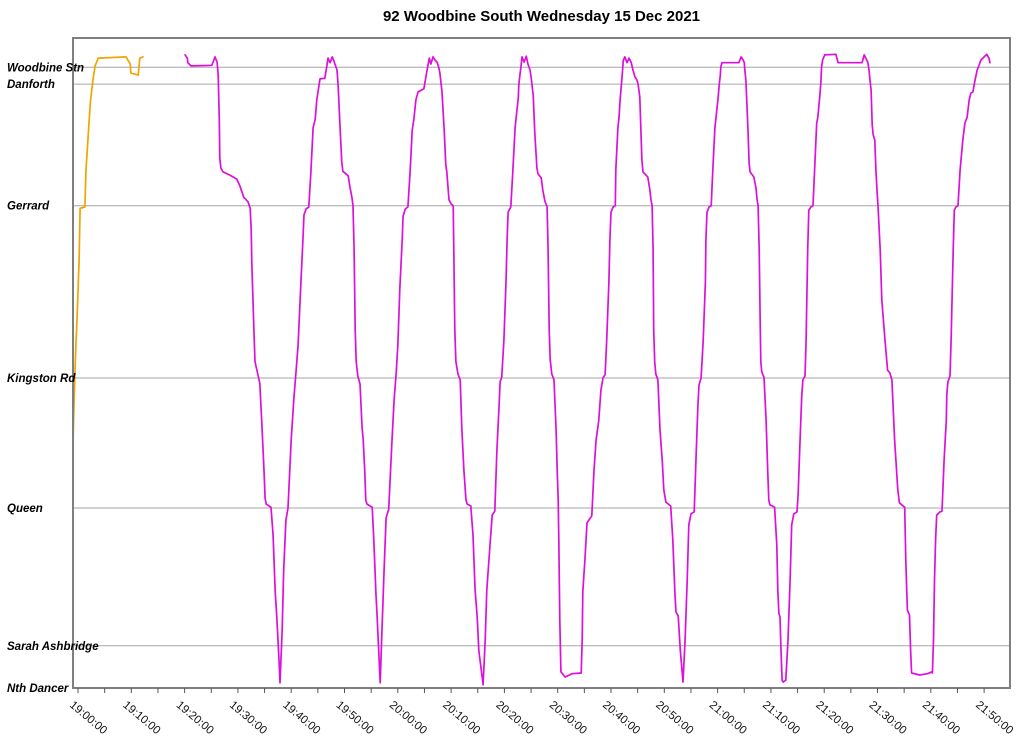 The height and width of the screenshot is (753, 1024). I want to click on x-axis-ticks, so click(531, 690).